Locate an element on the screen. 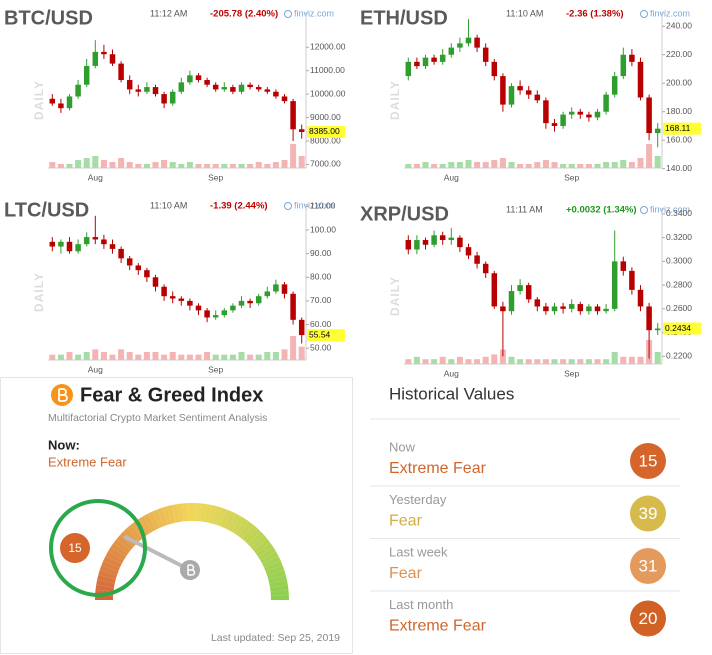 This screenshot has width=712, height=655. last-price-box is located at coordinates (326, 131).